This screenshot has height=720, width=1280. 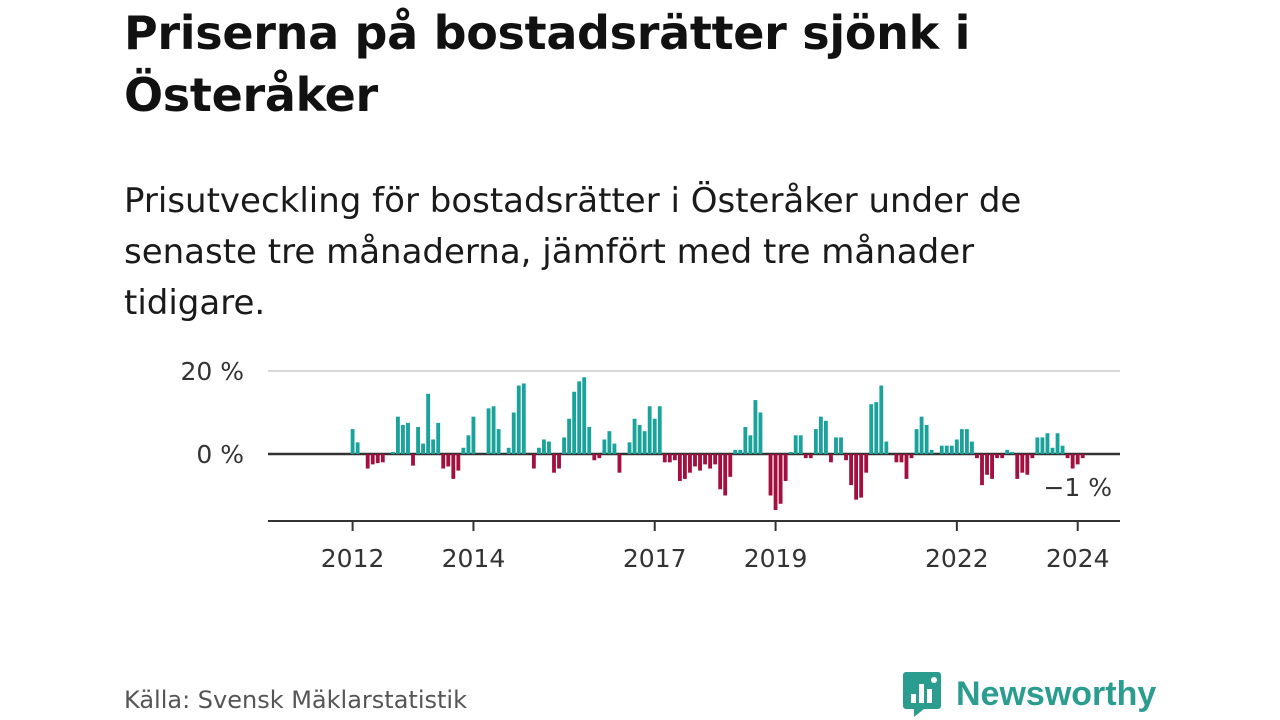 What do you see at coordinates (655, 558) in the screenshot?
I see `x-tick-label: 2017` at bounding box center [655, 558].